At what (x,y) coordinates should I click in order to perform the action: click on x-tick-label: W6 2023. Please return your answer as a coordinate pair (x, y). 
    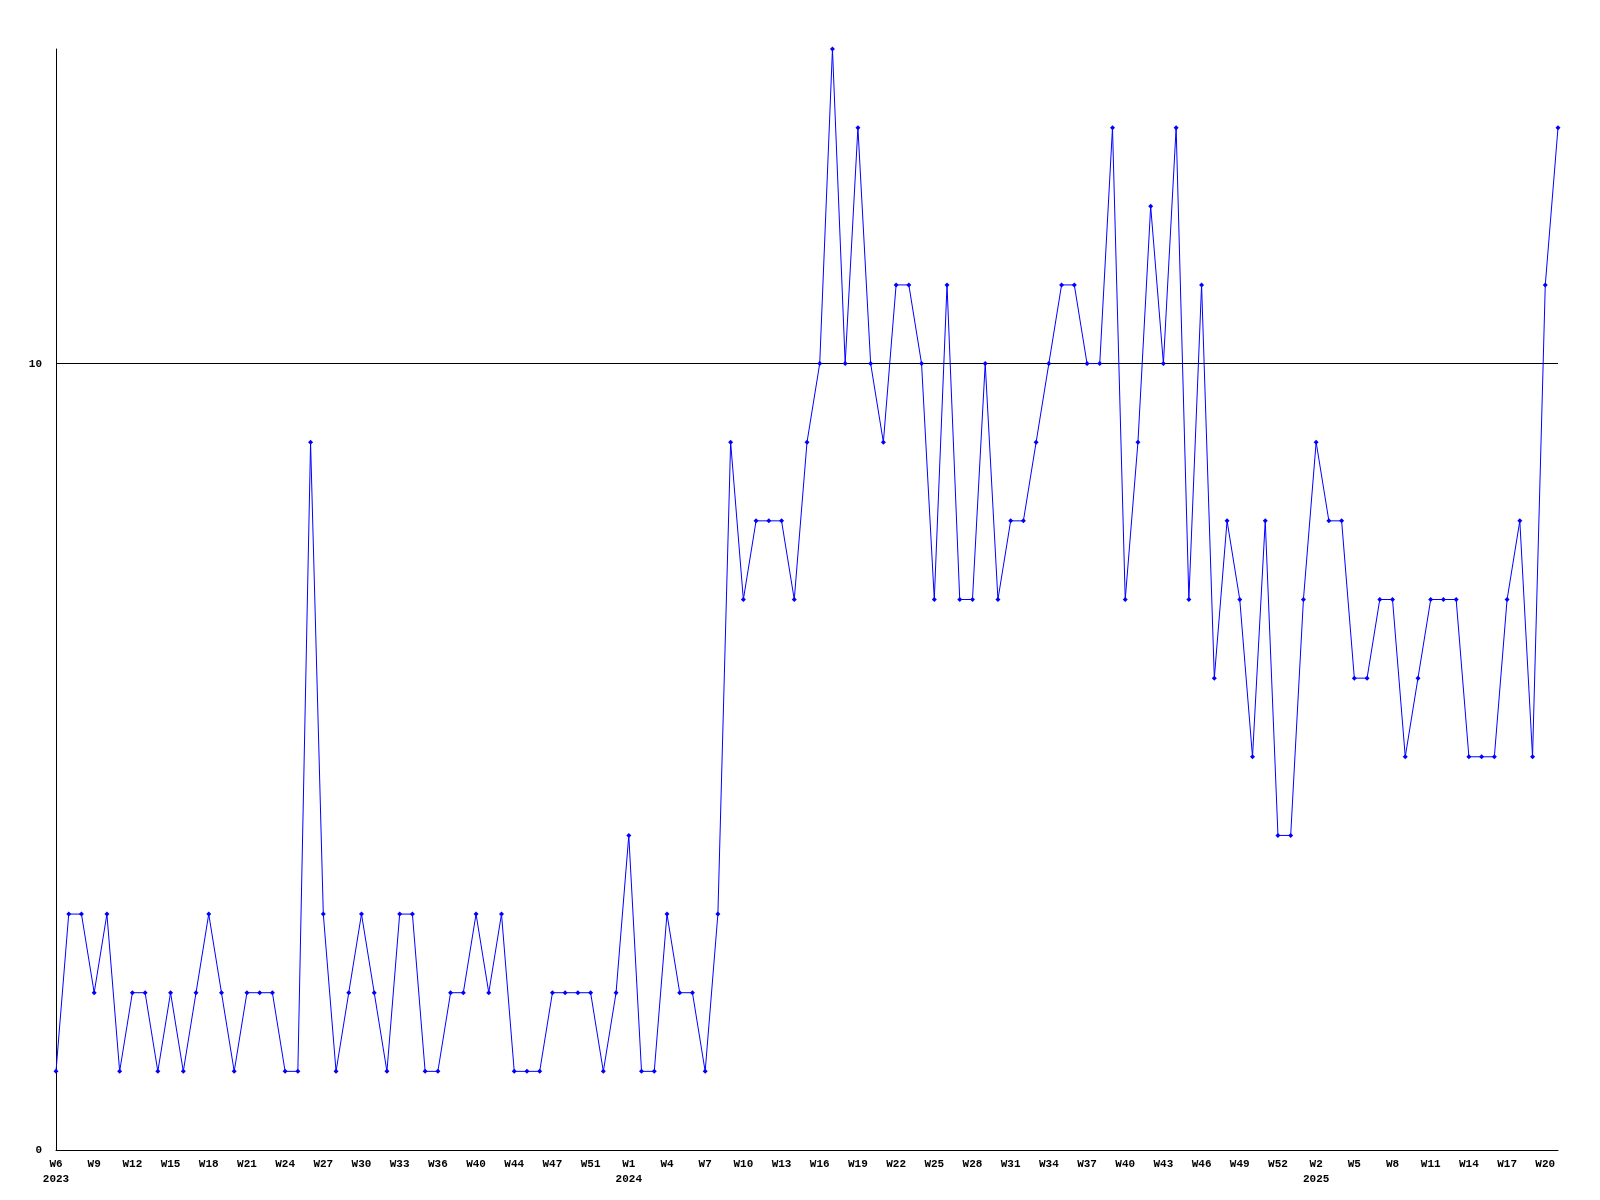
    Looking at the image, I should click on (56, 1171).